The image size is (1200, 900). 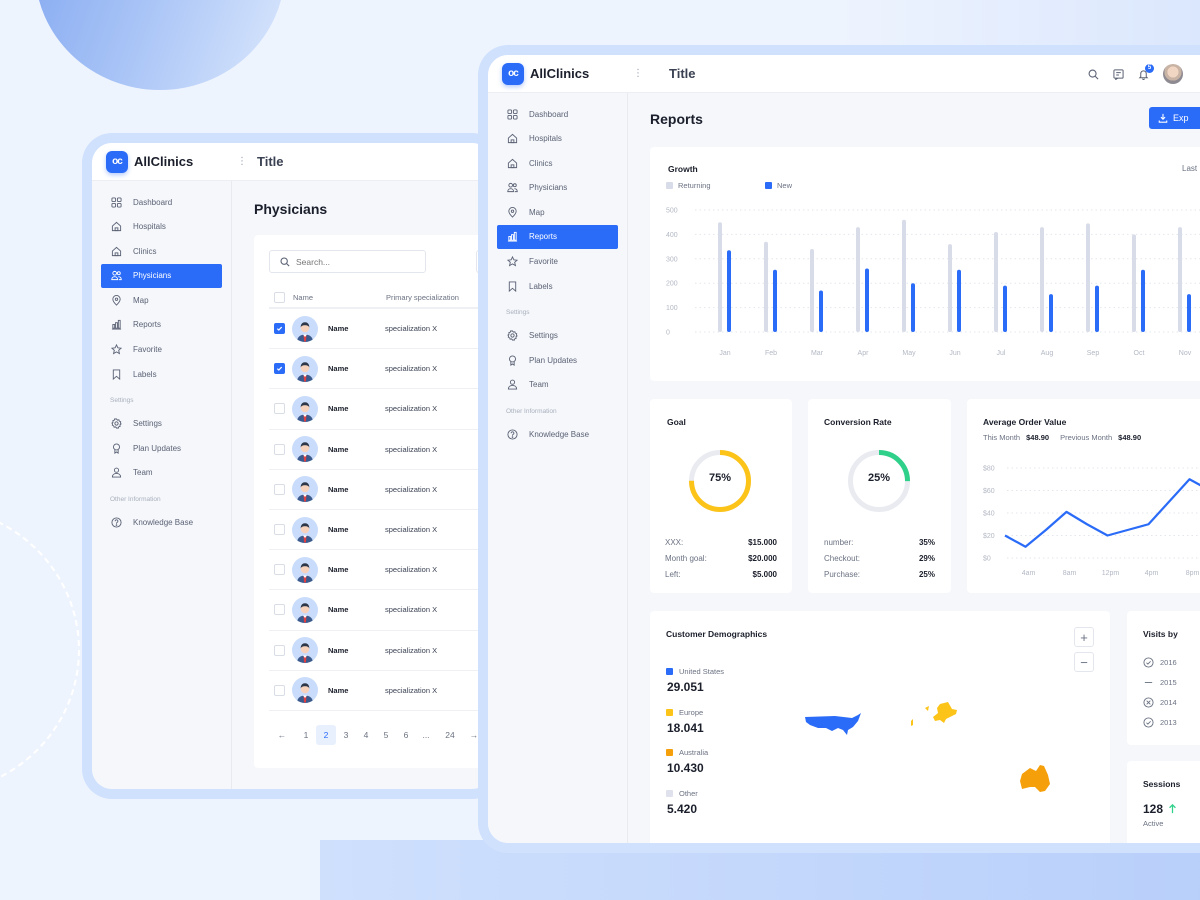 What do you see at coordinates (326, 735) in the screenshot?
I see `pagination-page: 2` at bounding box center [326, 735].